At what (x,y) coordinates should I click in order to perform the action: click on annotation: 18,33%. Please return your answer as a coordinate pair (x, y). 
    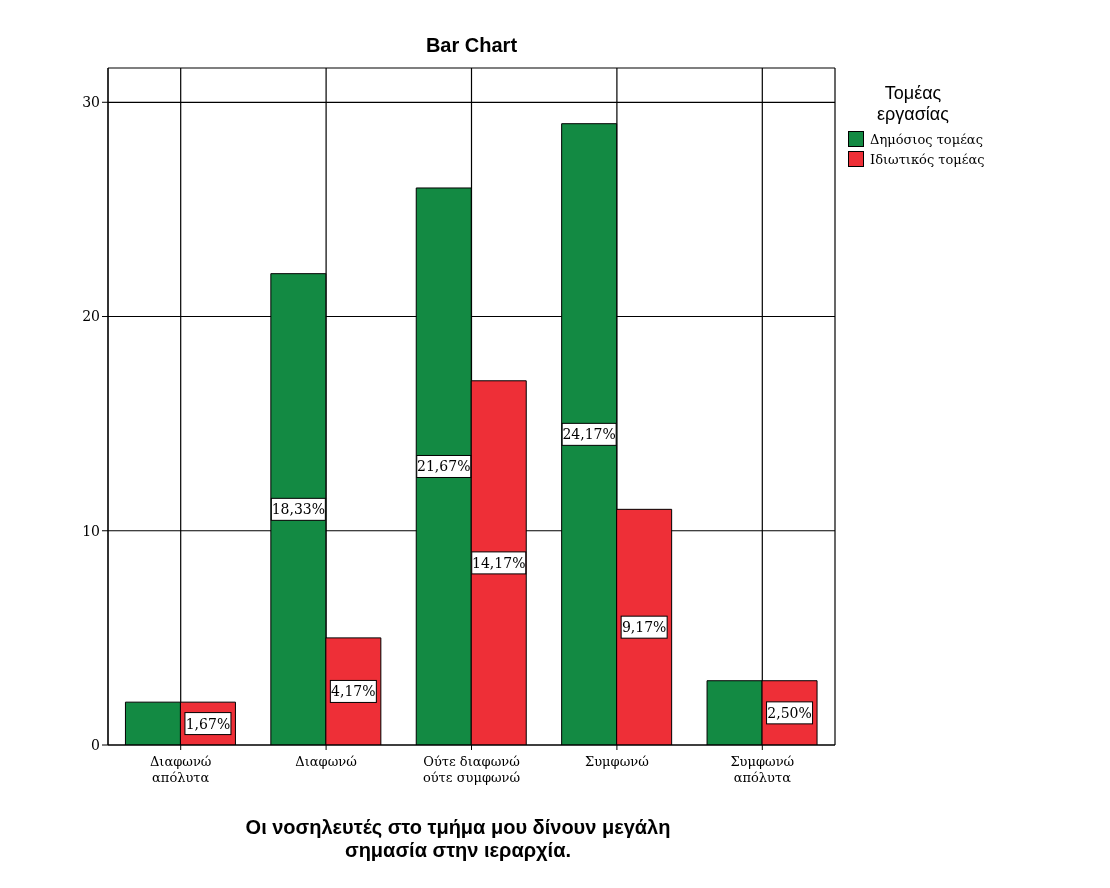
    Looking at the image, I should click on (298, 509).